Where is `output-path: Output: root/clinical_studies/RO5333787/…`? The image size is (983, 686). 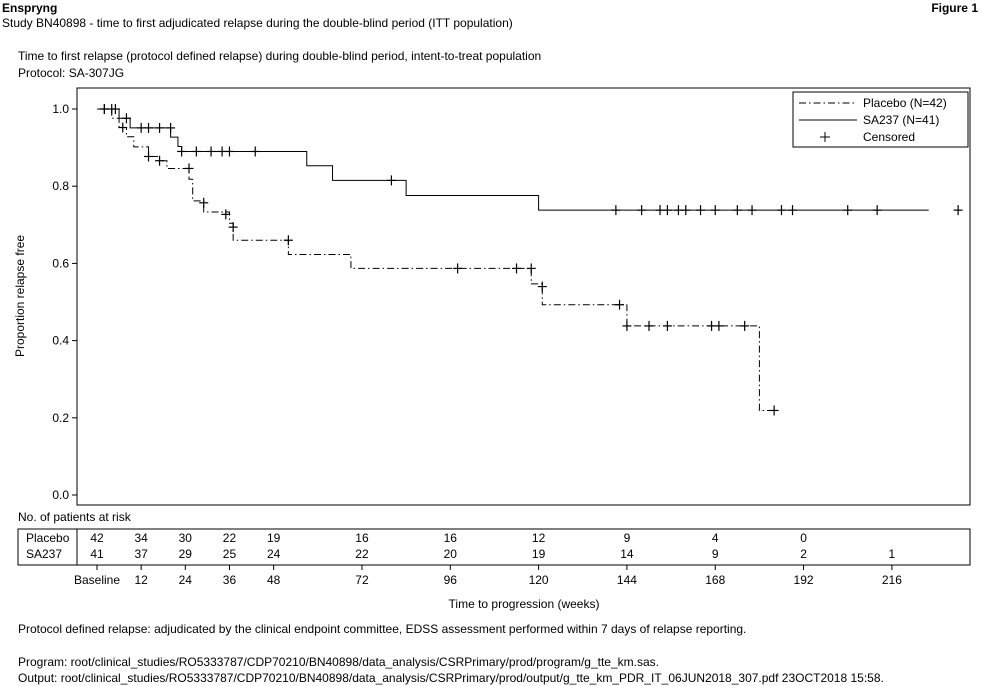 output-path: Output: root/clinical_studies/RO5333787/… is located at coordinates (451, 678).